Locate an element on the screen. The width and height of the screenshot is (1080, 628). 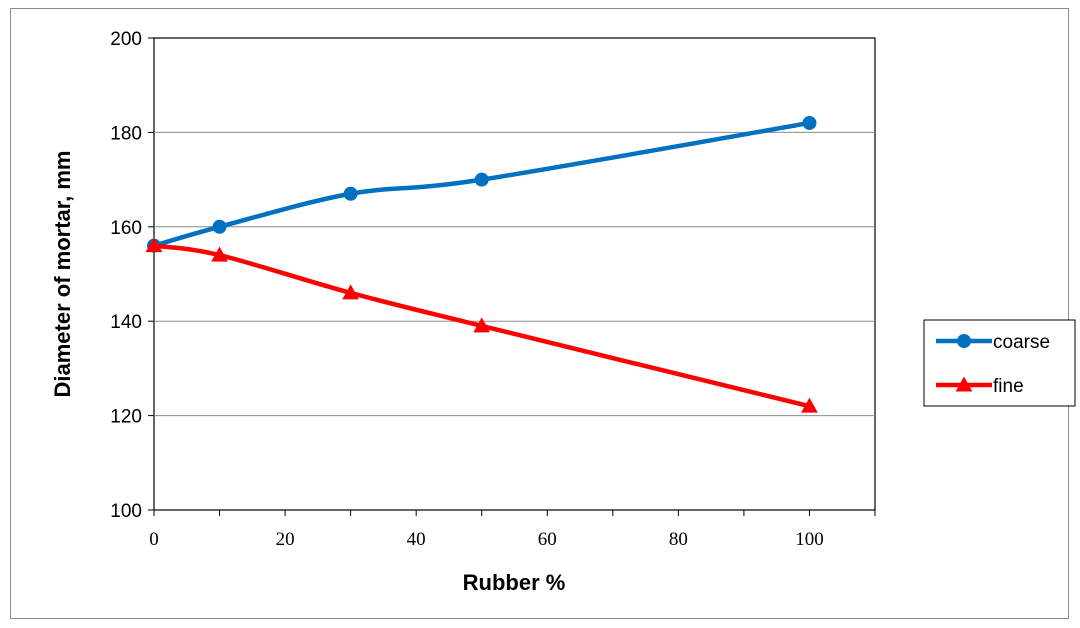
y-tick-label: 140 is located at coordinates (126, 322).